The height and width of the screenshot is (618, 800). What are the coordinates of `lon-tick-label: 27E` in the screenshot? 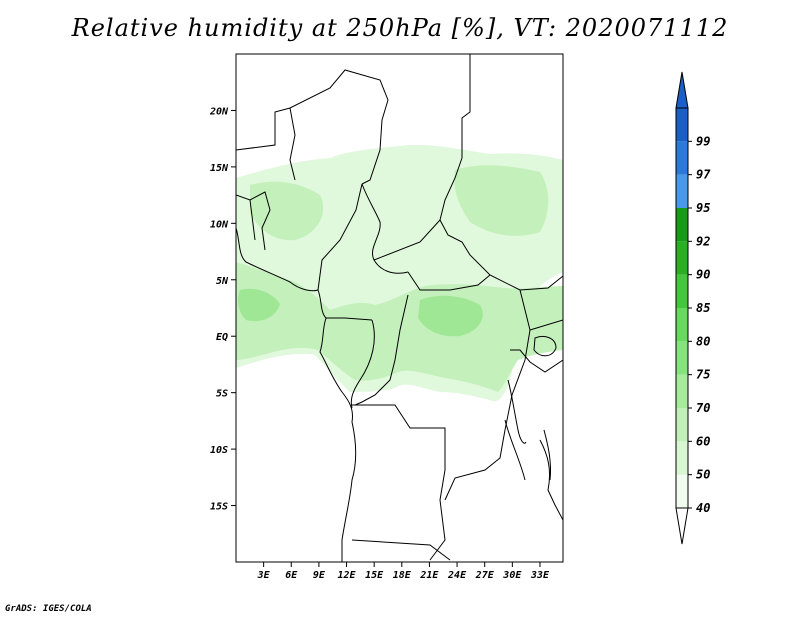 It's located at (485, 575).